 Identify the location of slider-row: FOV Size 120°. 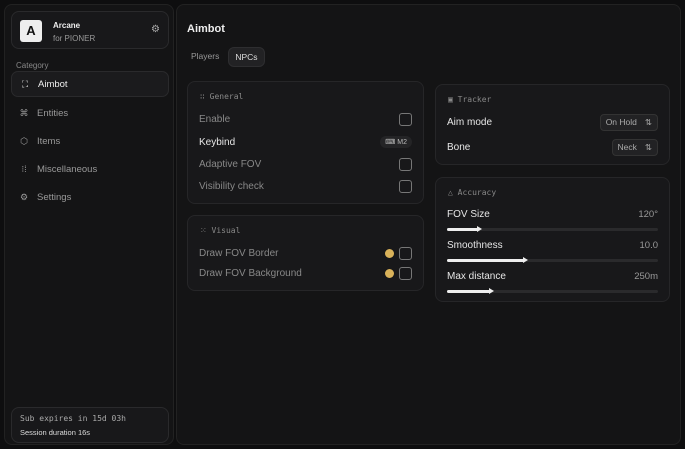
(552, 214).